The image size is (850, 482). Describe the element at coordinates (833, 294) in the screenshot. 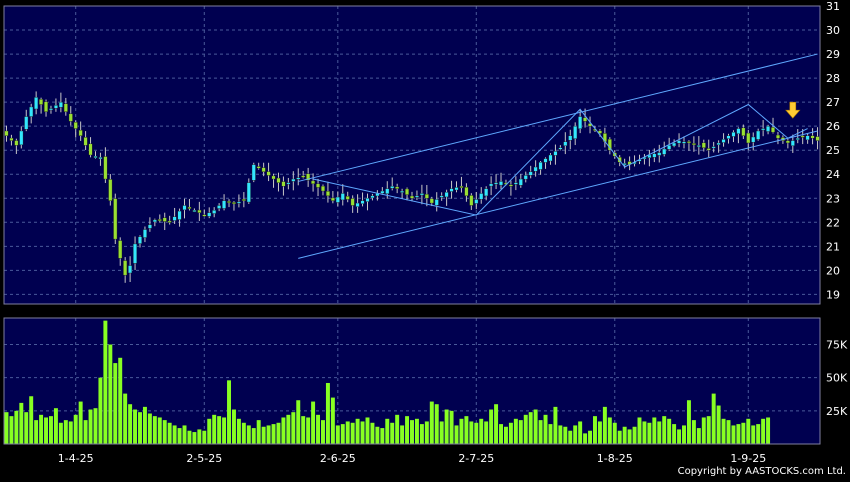

I see `price-tick-label: 19` at that location.